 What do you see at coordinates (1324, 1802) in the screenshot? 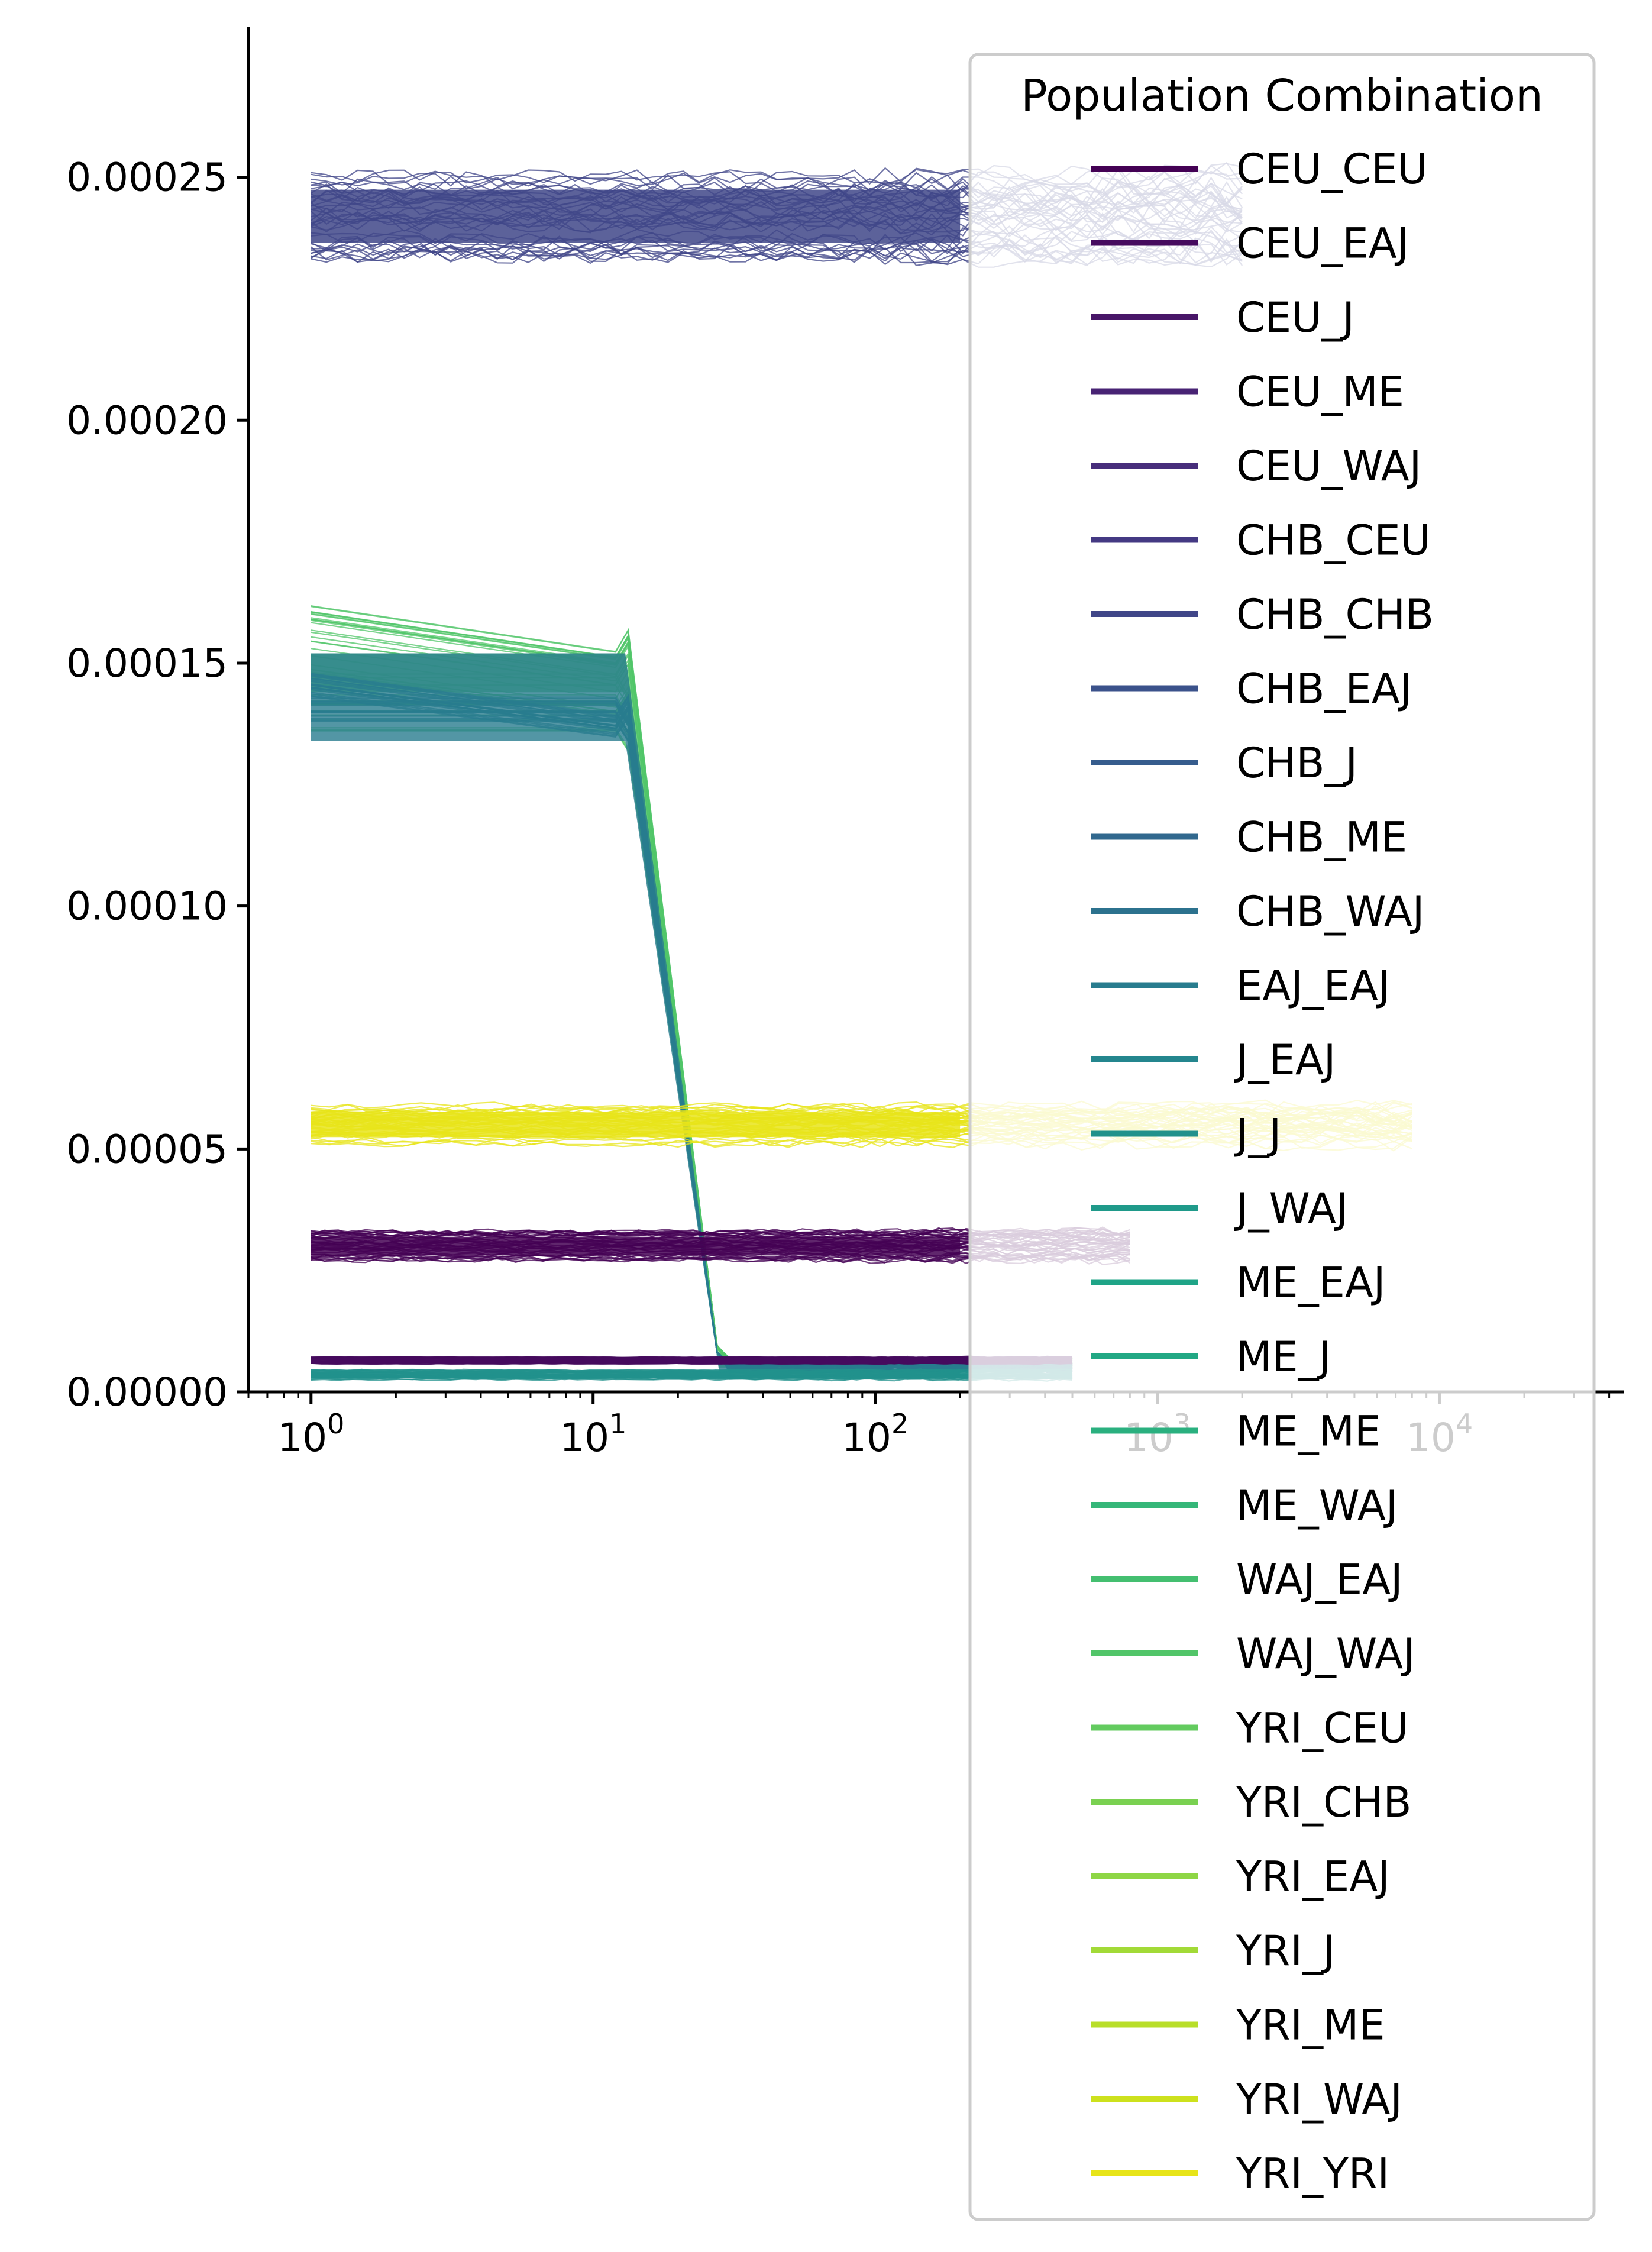
I see `legend-label: YRI_CHB` at bounding box center [1324, 1802].